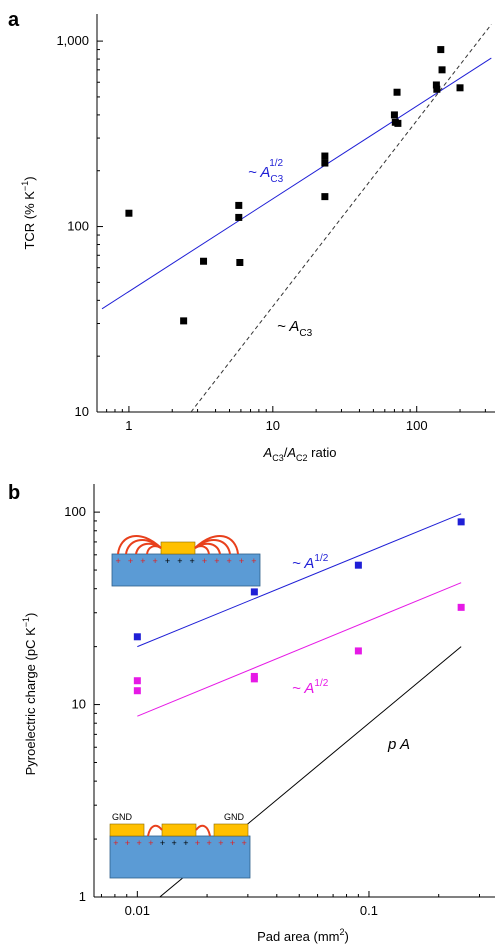 The image size is (502, 946). What do you see at coordinates (417, 425) in the screenshot?
I see `panel-a-x-tick-label: 100` at bounding box center [417, 425].